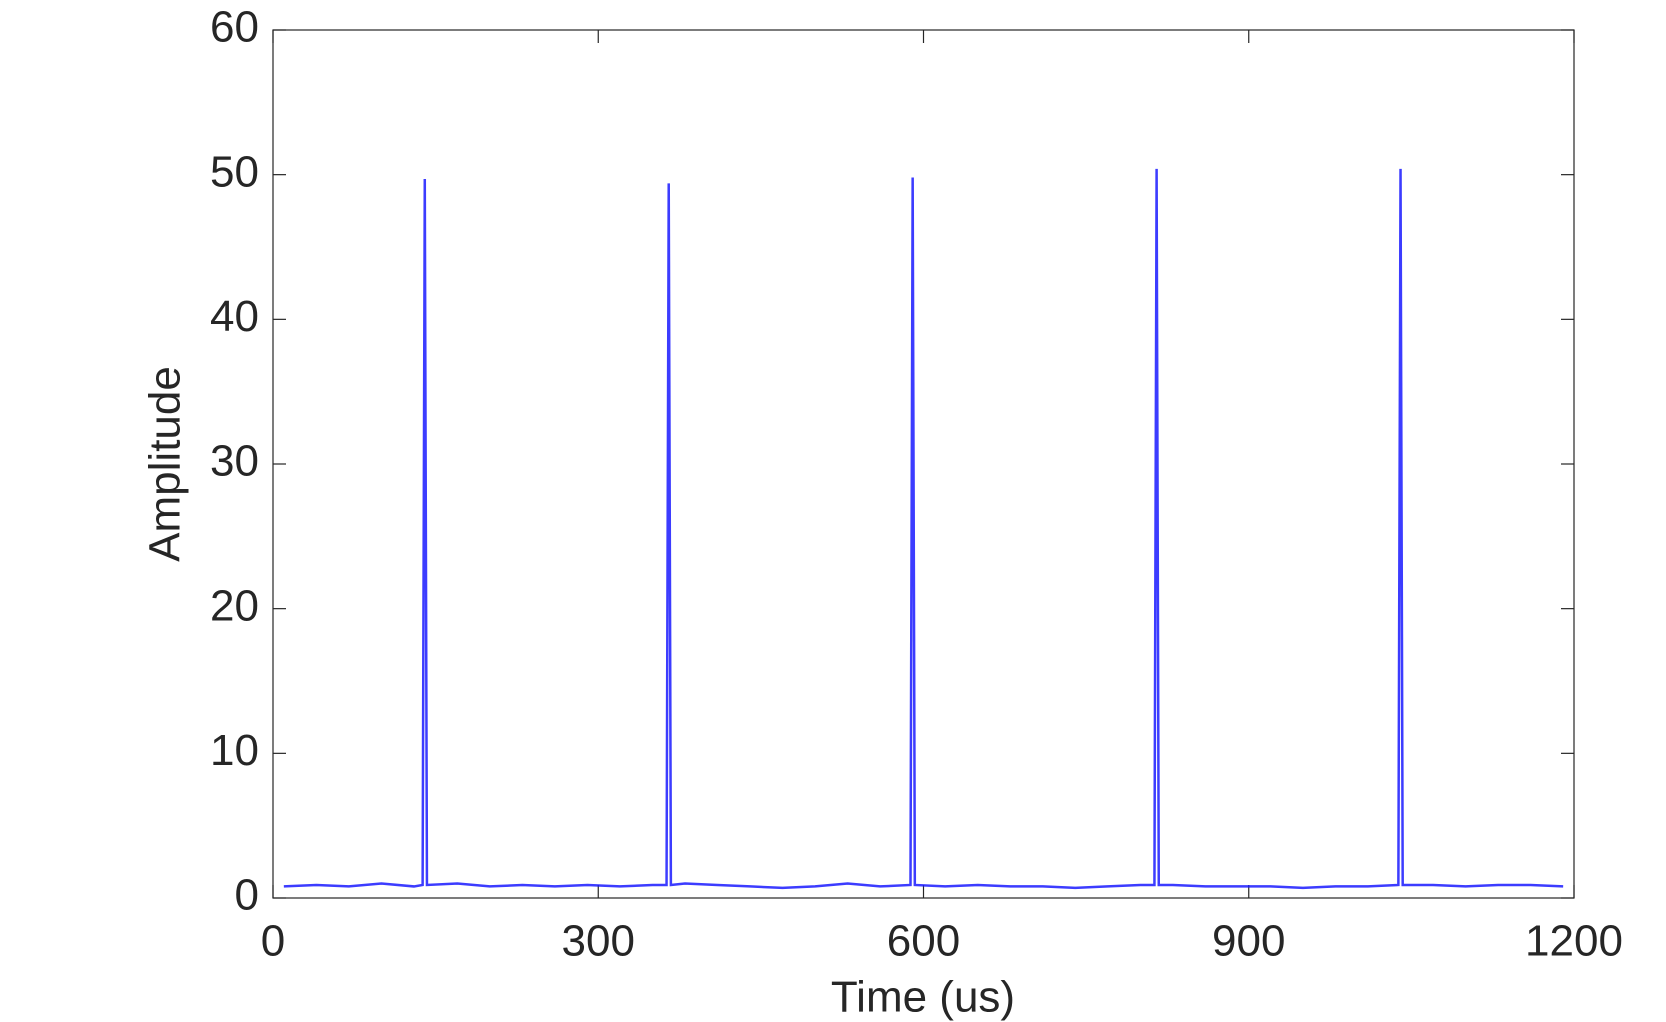 This screenshot has width=1666, height=1022. What do you see at coordinates (234, 171) in the screenshot?
I see `y-tick-label: 50` at bounding box center [234, 171].